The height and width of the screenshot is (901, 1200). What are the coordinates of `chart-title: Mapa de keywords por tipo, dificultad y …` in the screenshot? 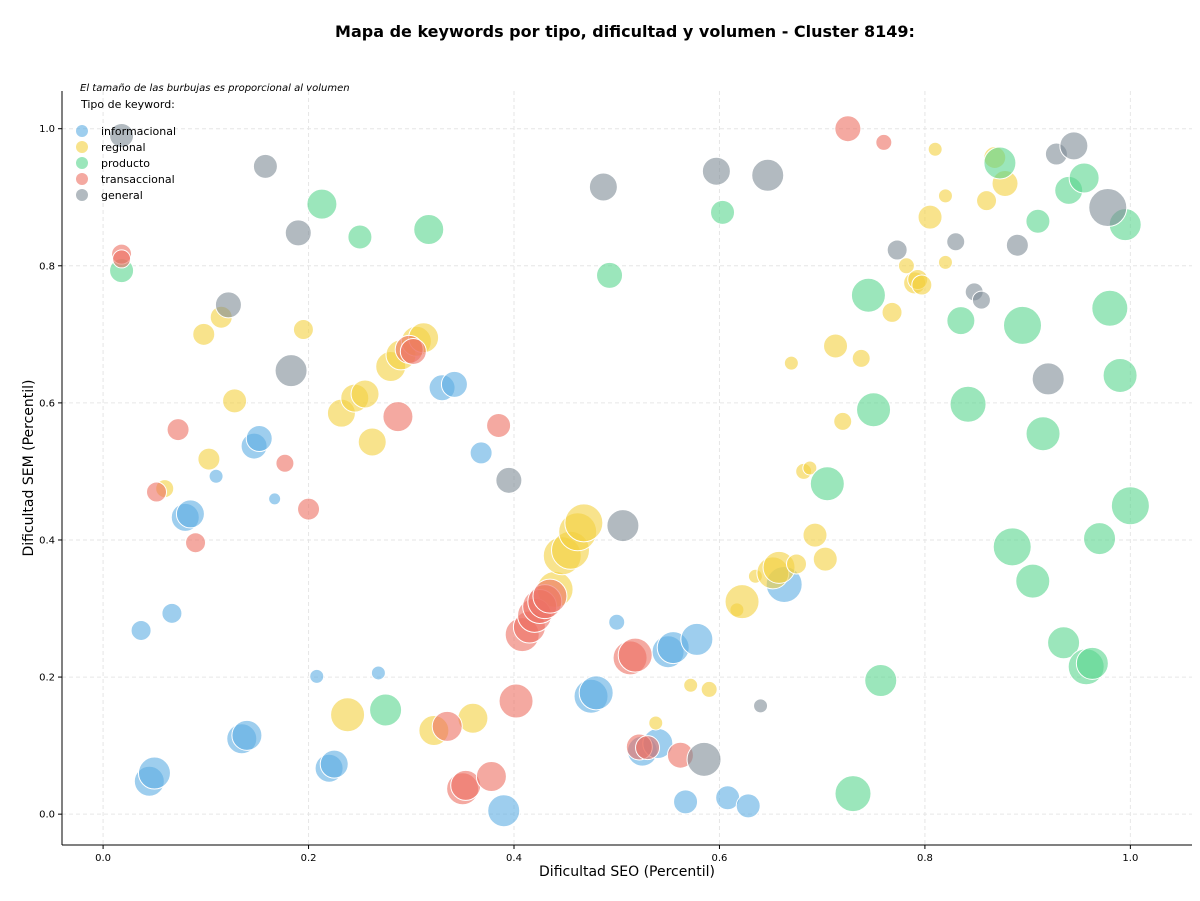 It's located at (625, 31).